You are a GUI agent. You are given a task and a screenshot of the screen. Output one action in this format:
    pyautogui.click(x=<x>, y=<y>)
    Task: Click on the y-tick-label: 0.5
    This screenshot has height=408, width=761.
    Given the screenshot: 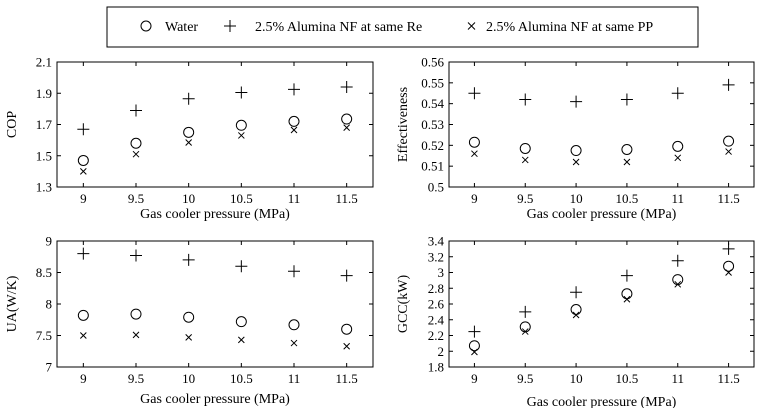 What is the action you would take?
    pyautogui.click(x=436, y=187)
    